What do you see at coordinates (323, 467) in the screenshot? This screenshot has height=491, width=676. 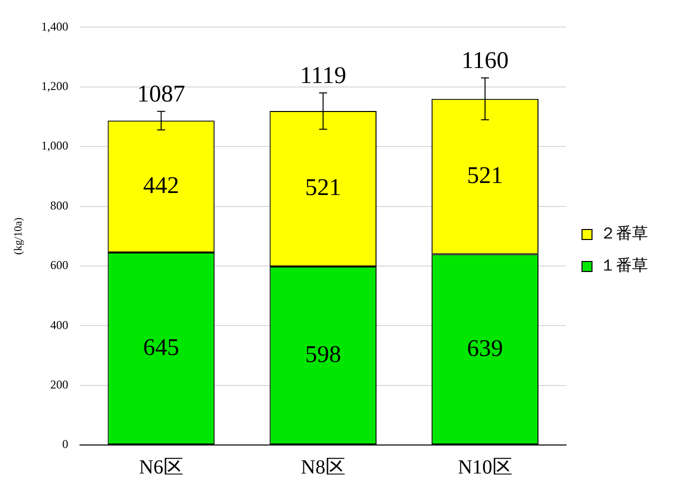 I see `x-tick-label: N8区` at bounding box center [323, 467].